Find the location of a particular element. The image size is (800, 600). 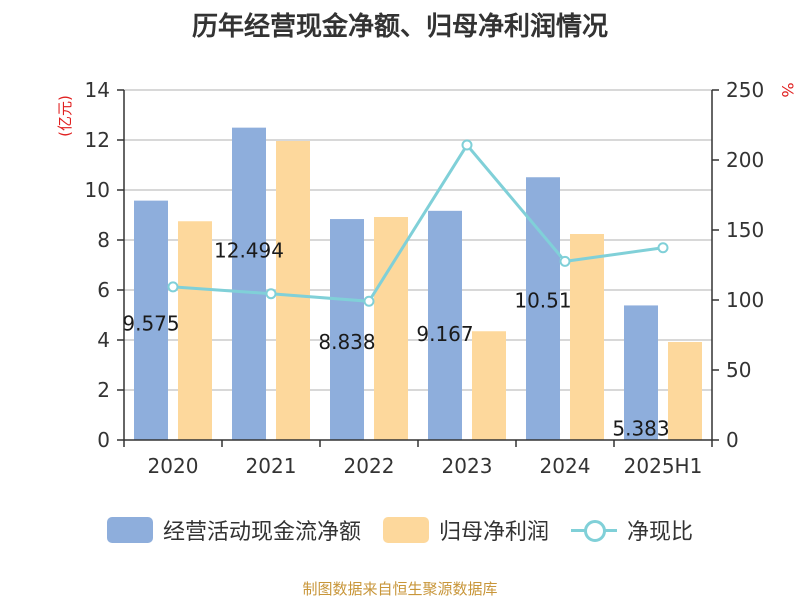

y-right-unit: % is located at coordinates (787, 89).